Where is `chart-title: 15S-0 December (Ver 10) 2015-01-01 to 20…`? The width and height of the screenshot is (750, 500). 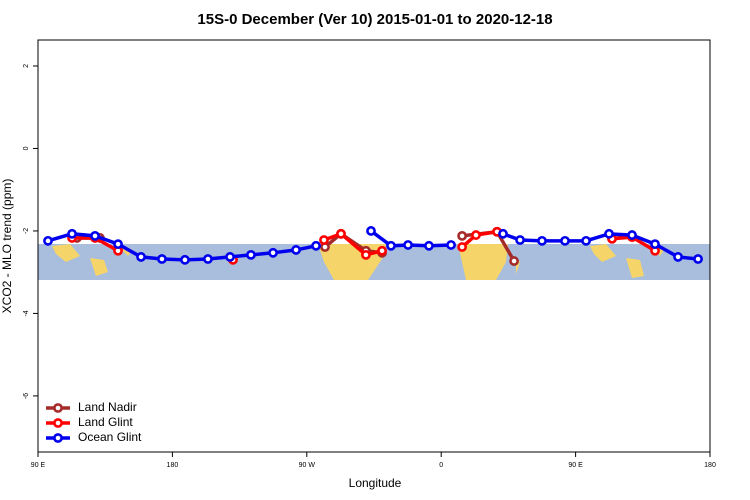
chart-title: 15S-0 December (Ver 10) 2015-01-01 to 20… is located at coordinates (374, 19).